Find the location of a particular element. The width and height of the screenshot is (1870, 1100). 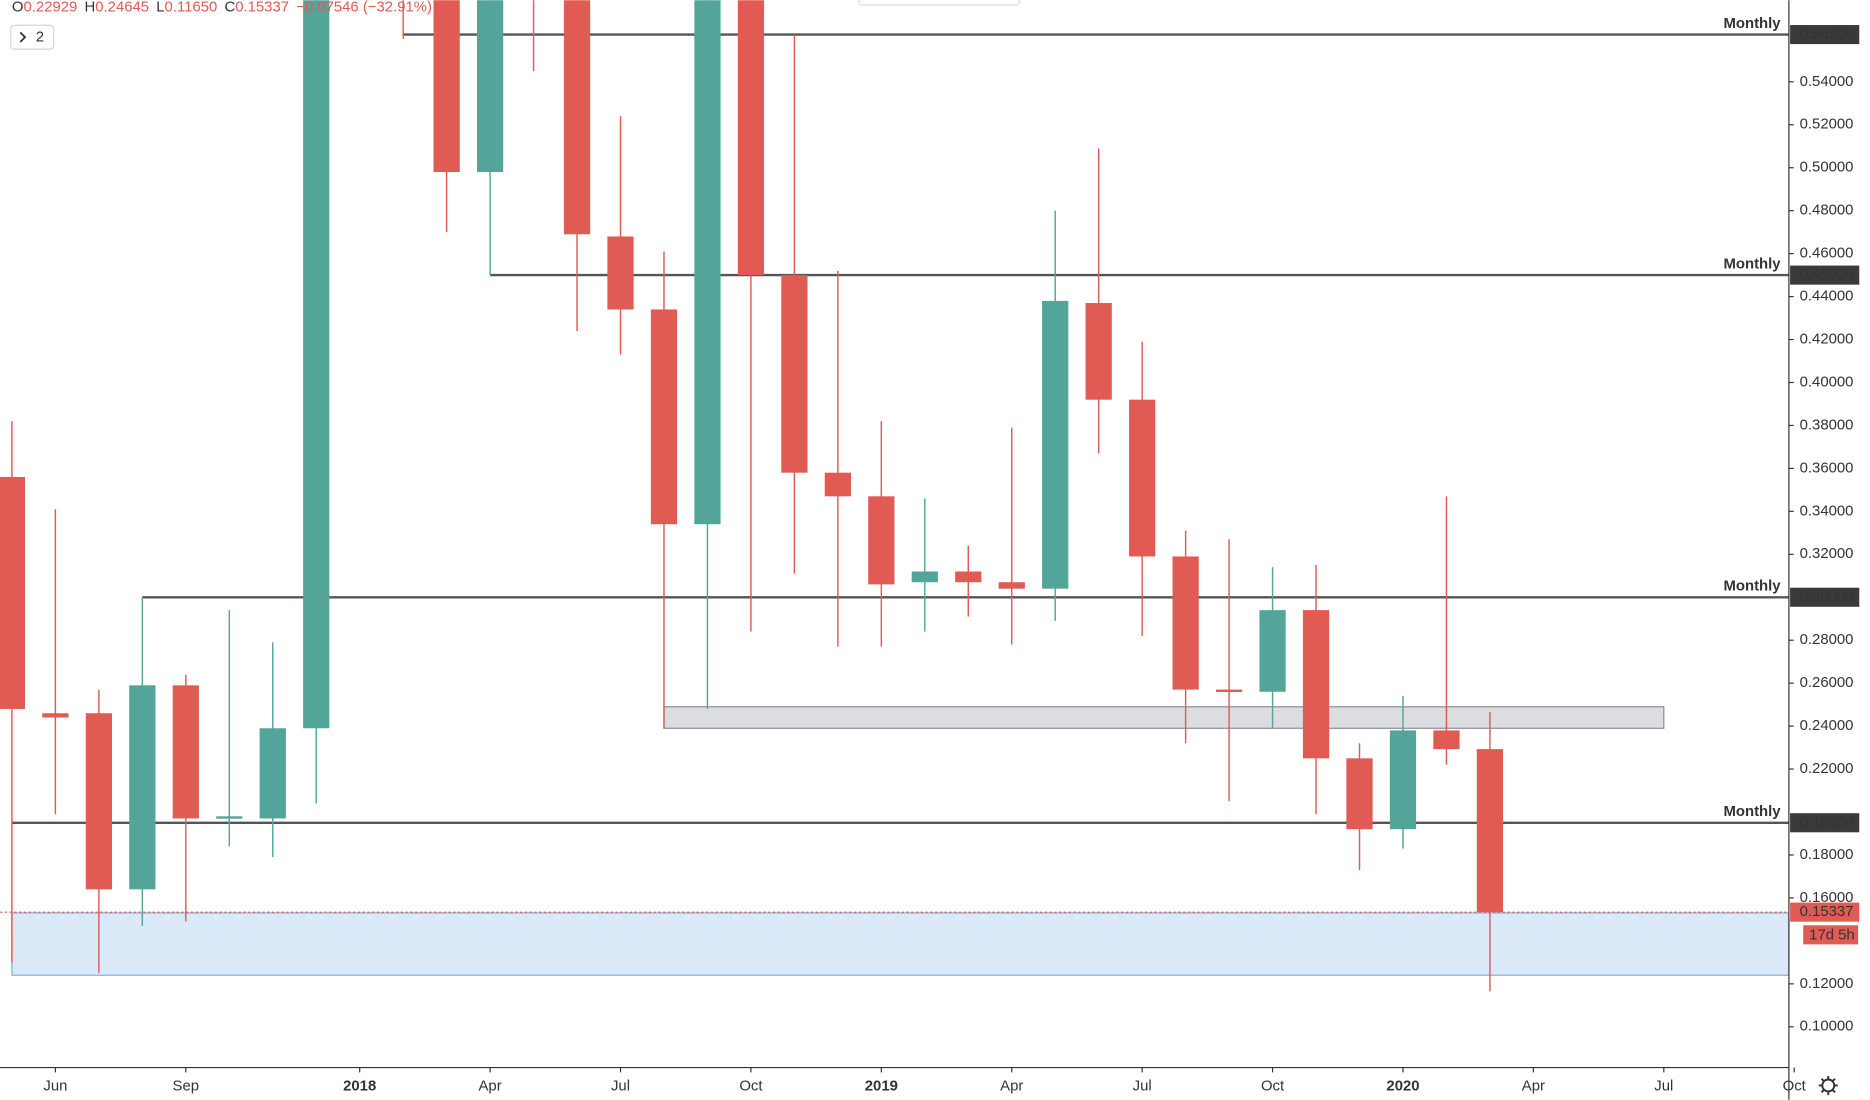

ohlc-value: 0.22929 is located at coordinates (51, 7).